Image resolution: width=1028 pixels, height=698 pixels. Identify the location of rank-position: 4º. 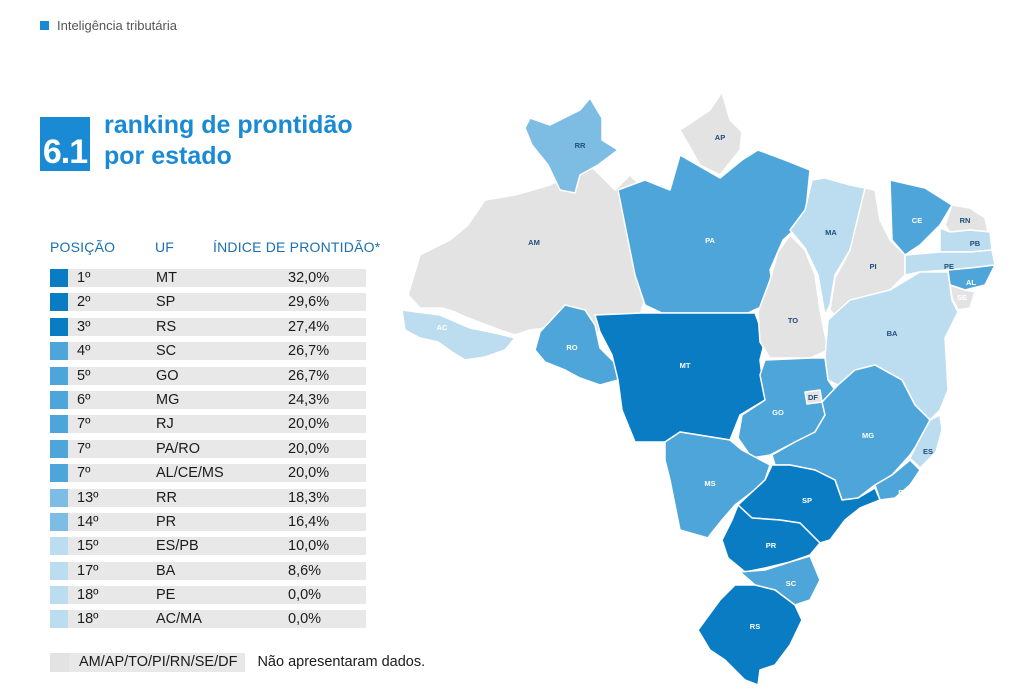
(84, 351).